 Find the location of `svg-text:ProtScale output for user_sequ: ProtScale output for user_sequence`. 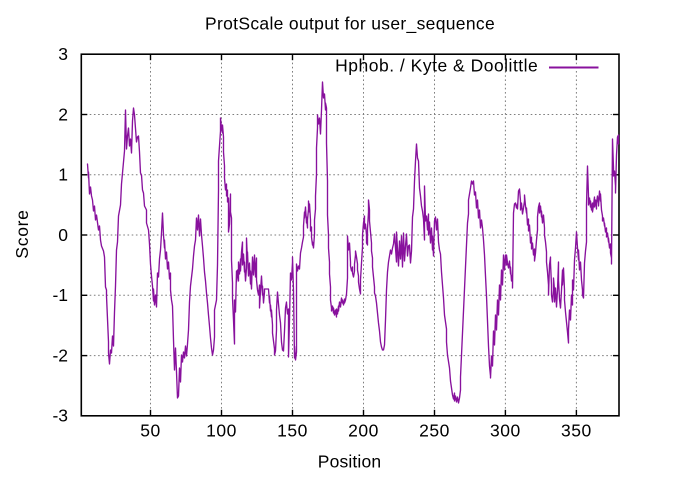

svg-text:ProtScale output for user_sequ: ProtScale output for user_sequence is located at coordinates (350, 24).